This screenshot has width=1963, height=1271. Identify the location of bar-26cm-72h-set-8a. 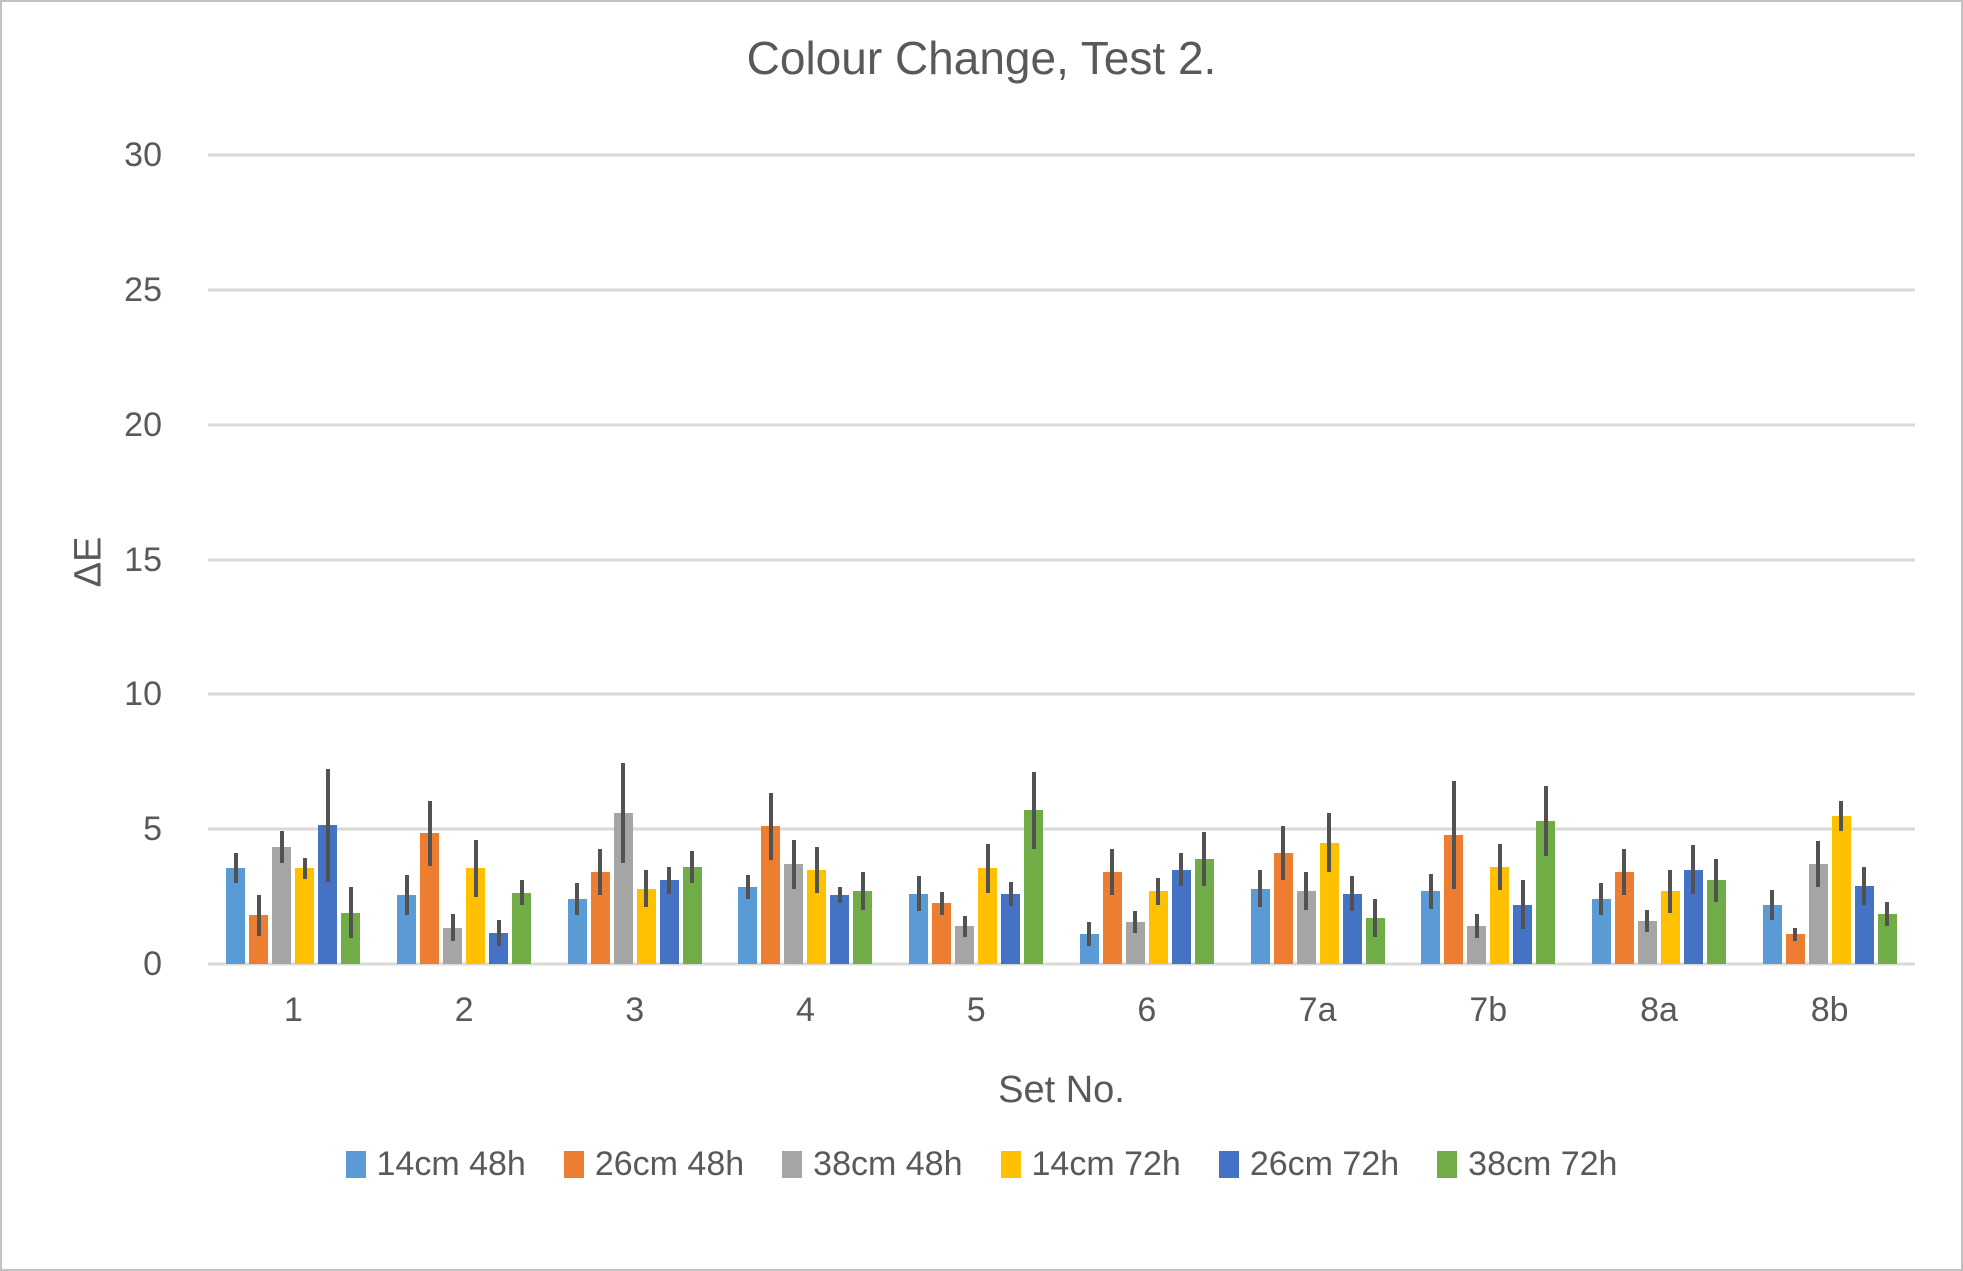
(1693, 916).